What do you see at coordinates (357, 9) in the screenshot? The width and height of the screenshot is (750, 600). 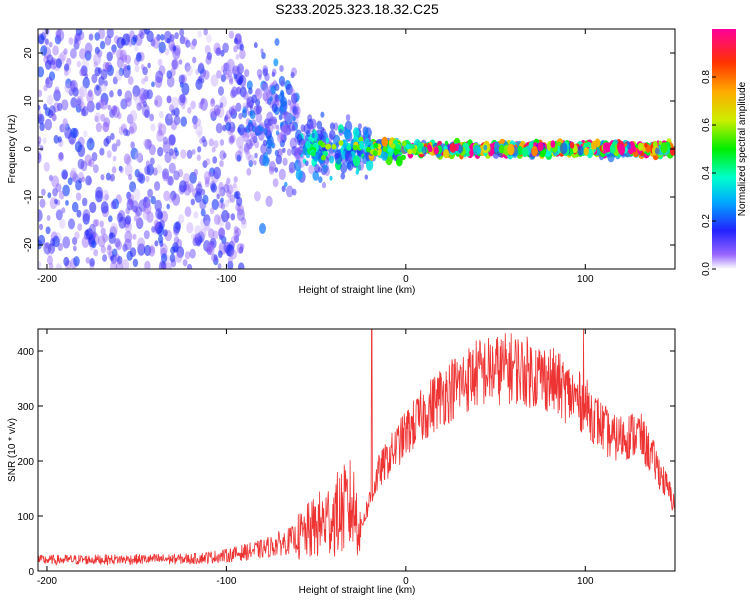 I see `figure-title: S233.2025.323.18.32.C25` at bounding box center [357, 9].